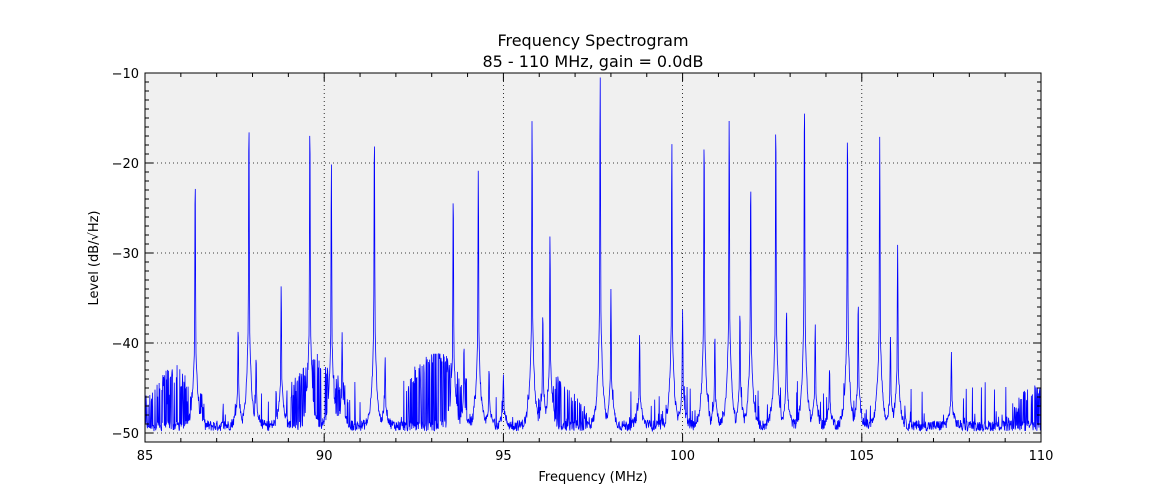  I want to click on chart-title: Frequency Spectrogram, so click(592, 40).